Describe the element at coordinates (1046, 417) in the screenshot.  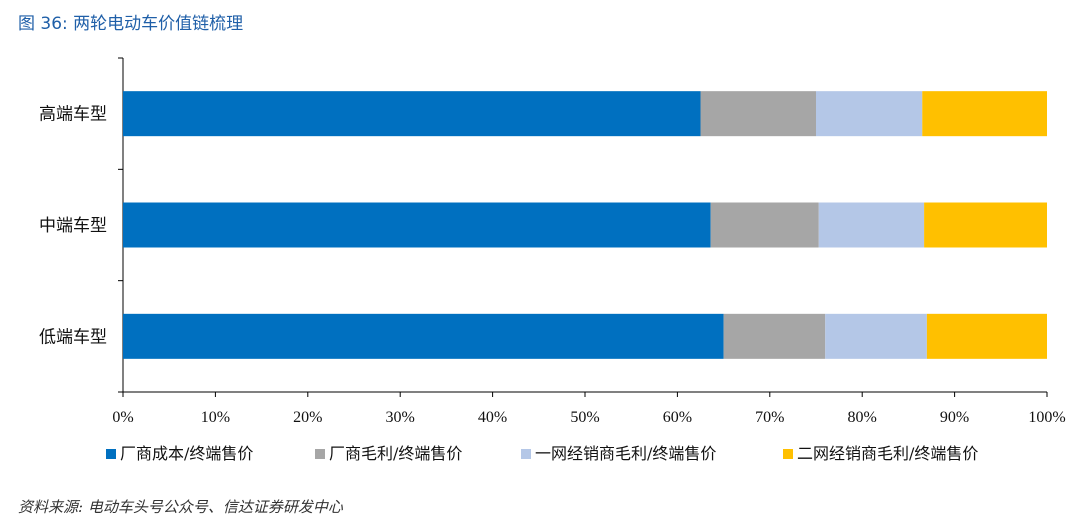
I see `x-tick-label: 100%` at that location.